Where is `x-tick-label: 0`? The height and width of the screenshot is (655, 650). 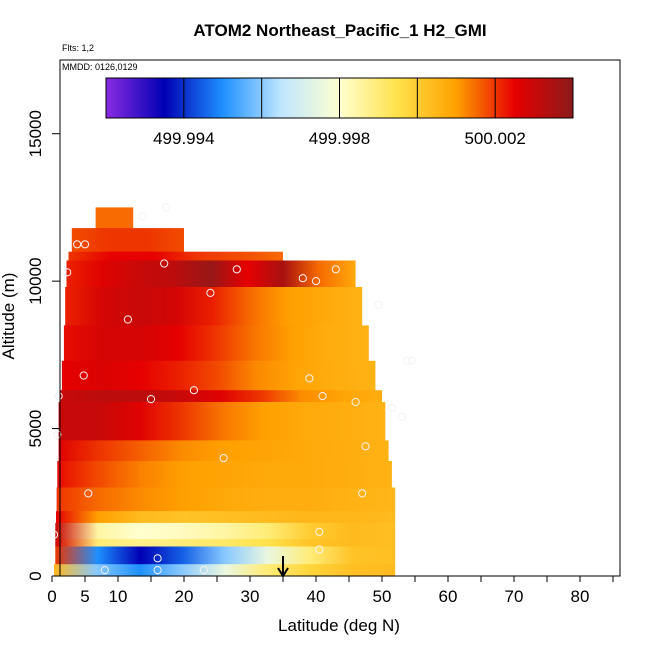 x-tick-label: 0 is located at coordinates (51, 596).